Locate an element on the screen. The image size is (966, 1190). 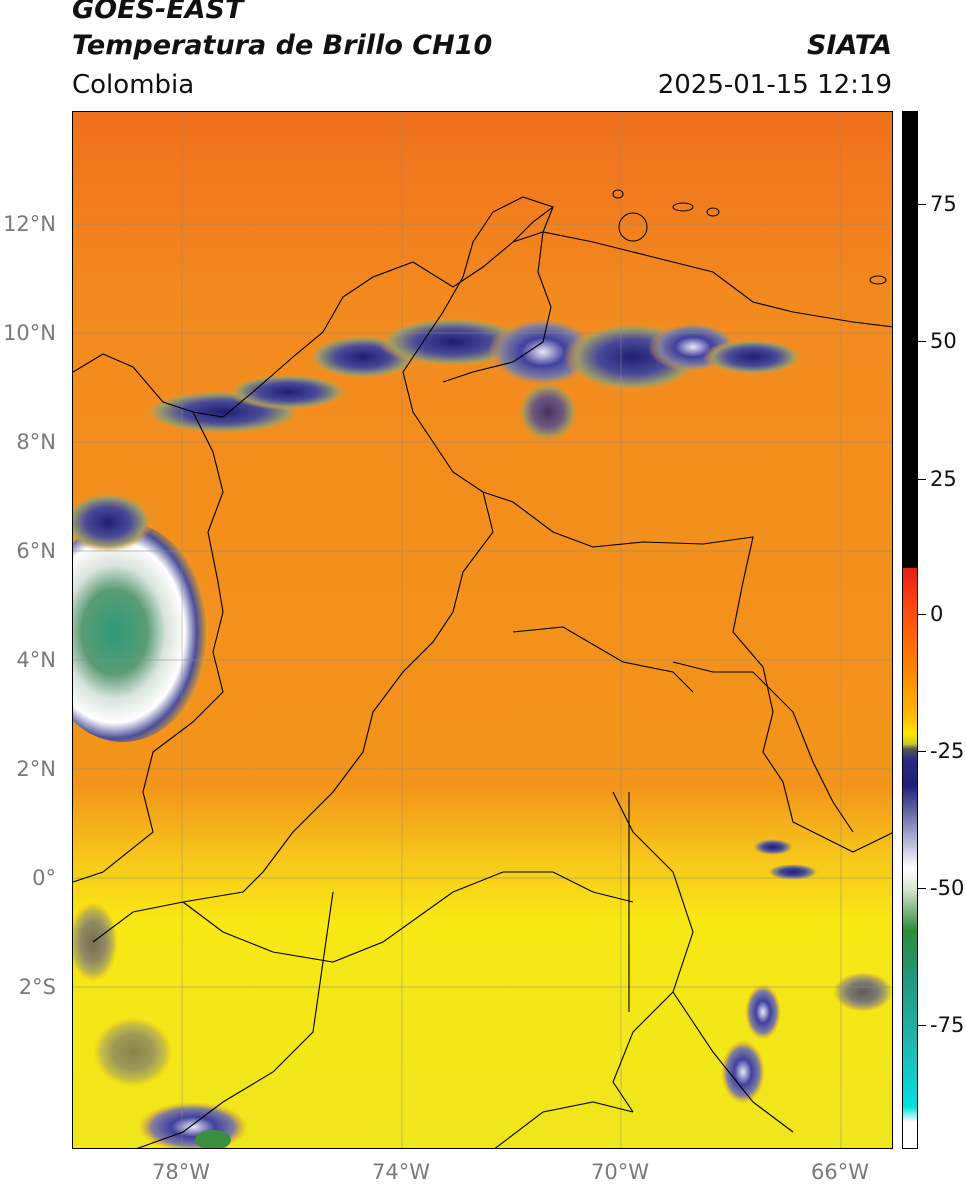
org-label: SIATA is located at coordinates (849, 45).